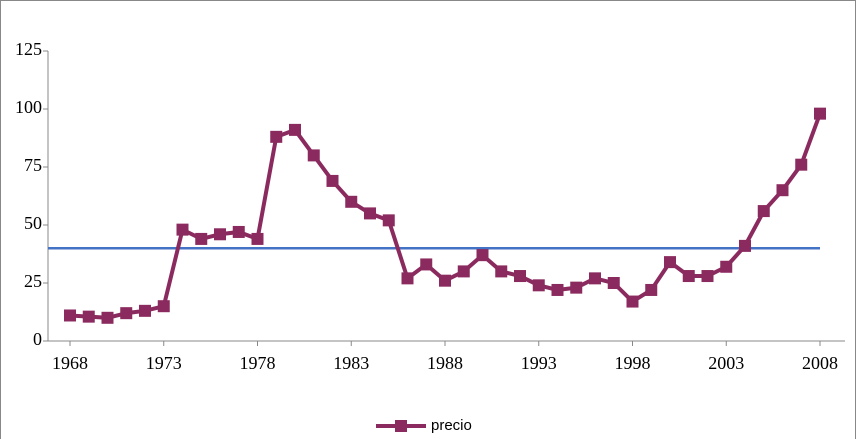  What do you see at coordinates (33, 281) in the screenshot?
I see `y-tick-label: 25` at bounding box center [33, 281].